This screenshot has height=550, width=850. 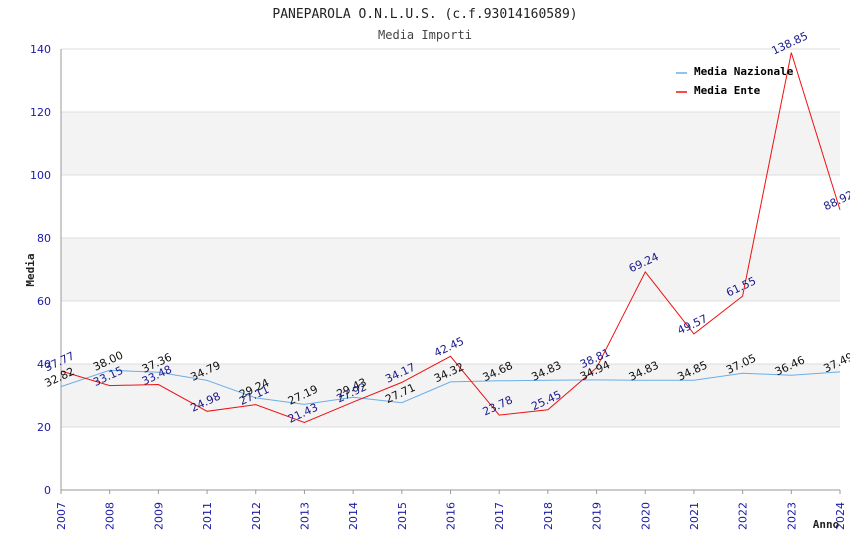 I want to click on y-tick-labels: 0 20 40 60 80 100 120 140, so click(x=40, y=270).